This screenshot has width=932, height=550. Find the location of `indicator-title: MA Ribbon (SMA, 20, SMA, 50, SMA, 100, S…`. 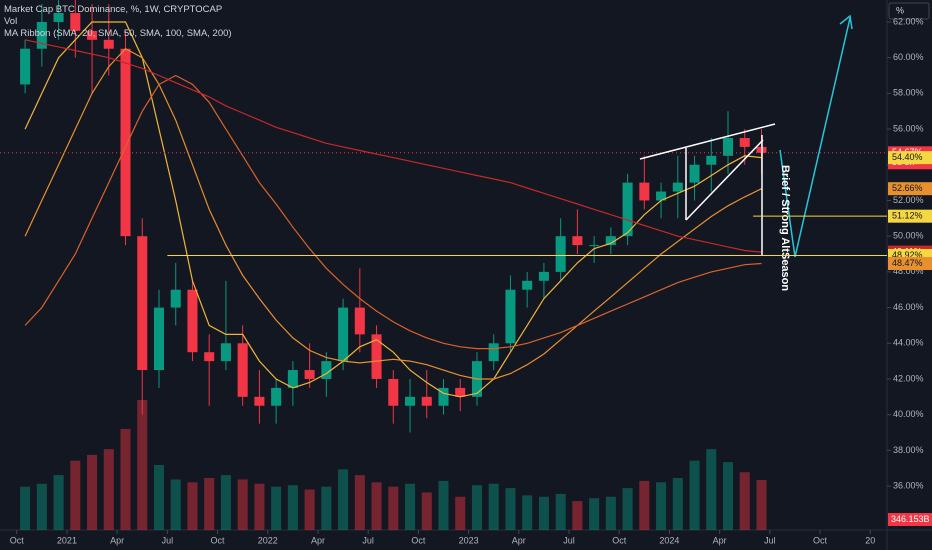

indicator-title: MA Ribbon (SMA, 20, SMA, 50, SMA, 100, S… is located at coordinates (118, 33).